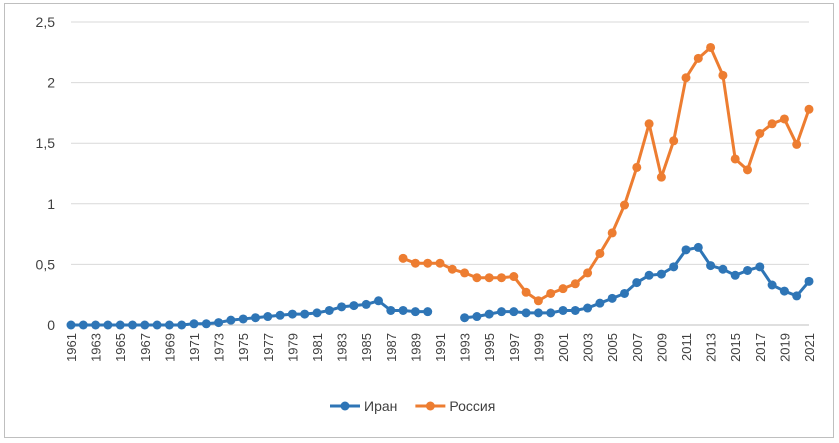 The height and width of the screenshot is (443, 839). I want to click on y-tick-label: 1,5, so click(46, 143).